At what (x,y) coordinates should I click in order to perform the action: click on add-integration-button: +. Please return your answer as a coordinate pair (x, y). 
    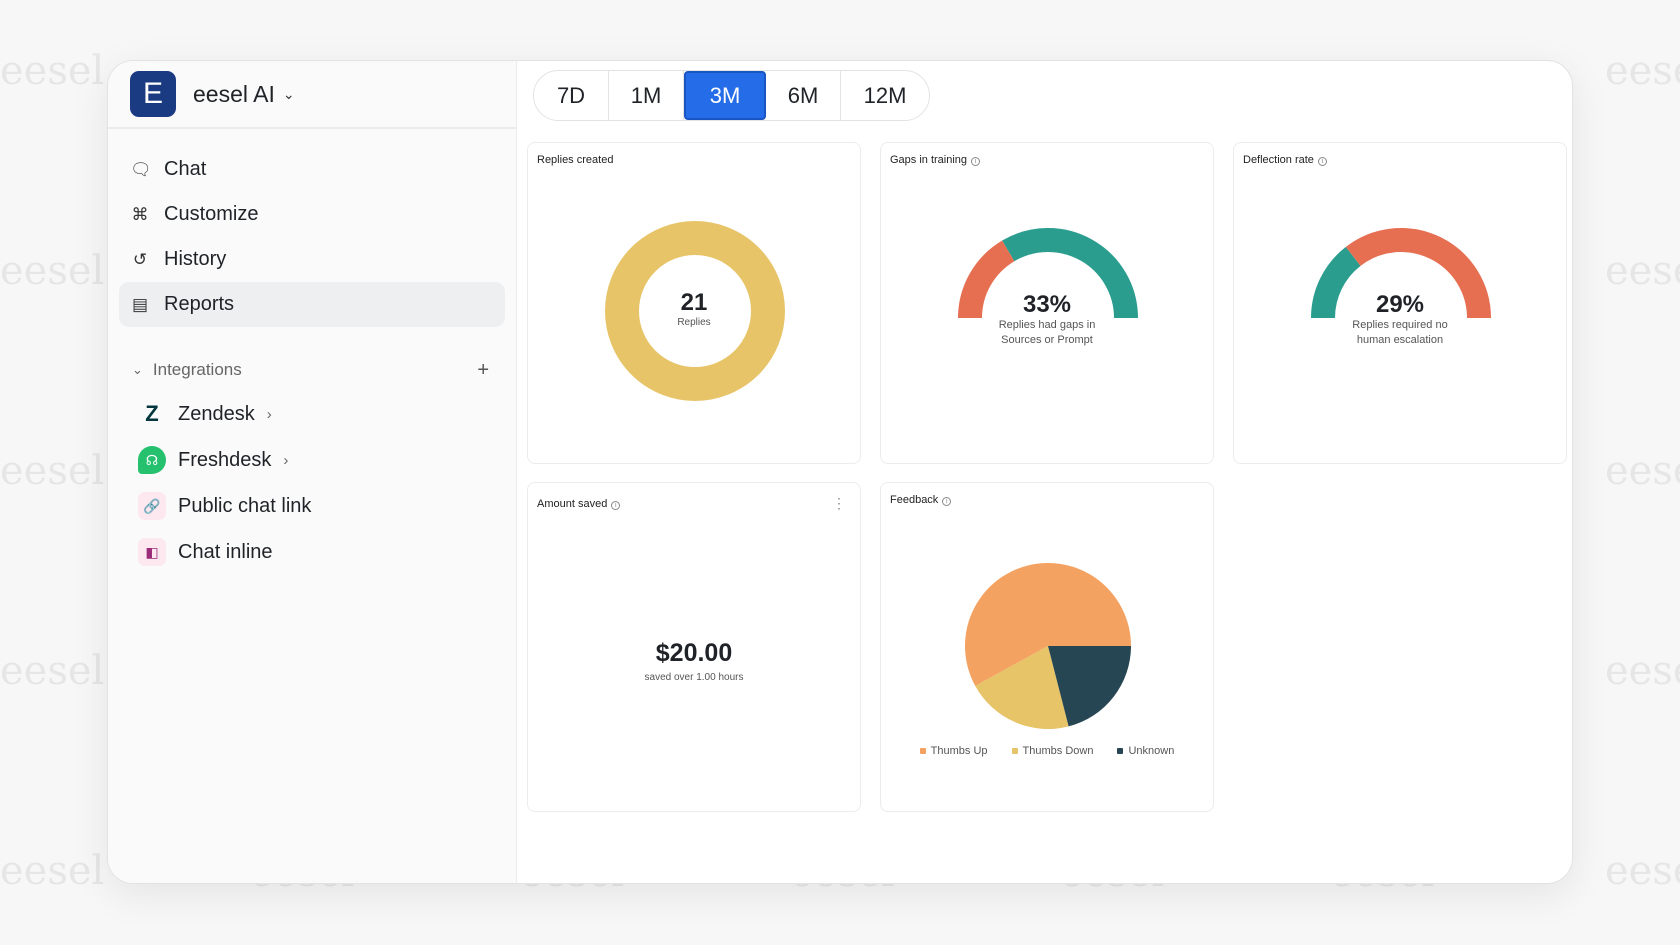
    Looking at the image, I should click on (483, 369).